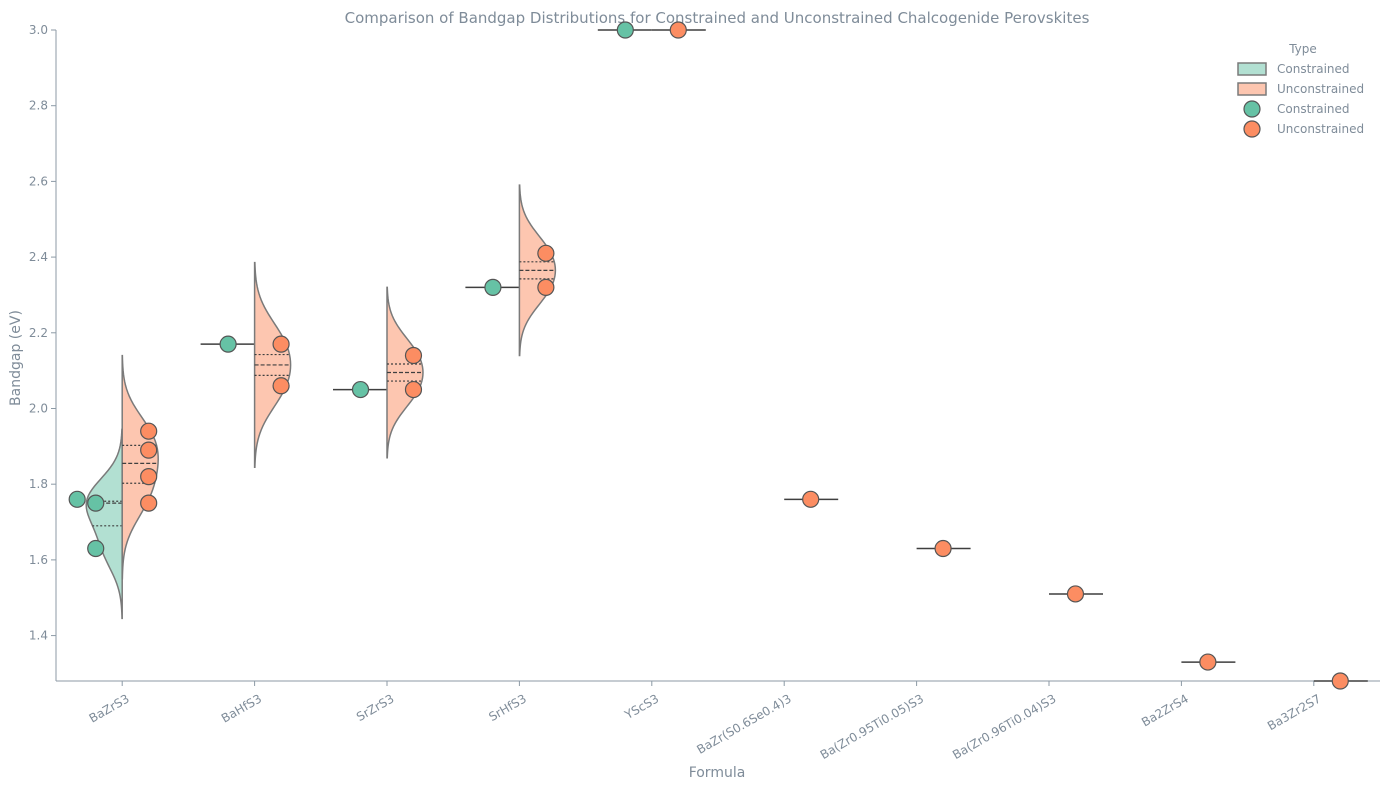  What do you see at coordinates (1302, 49) in the screenshot?
I see `legend-title: Type` at bounding box center [1302, 49].